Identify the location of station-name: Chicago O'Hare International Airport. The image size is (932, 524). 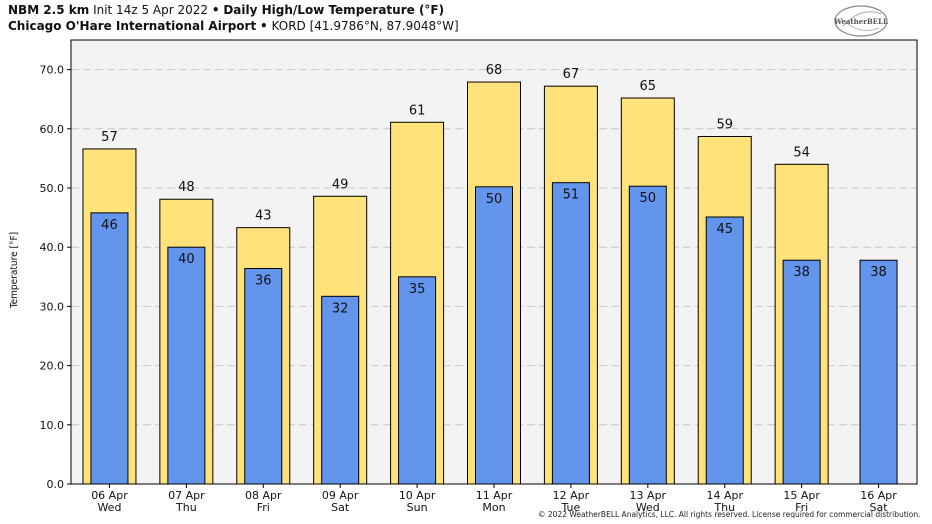
(132, 26).